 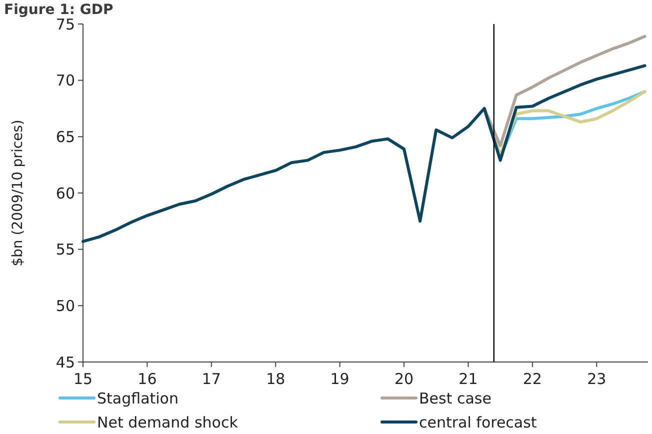 I want to click on legend-label: Net demand shock, so click(x=167, y=422).